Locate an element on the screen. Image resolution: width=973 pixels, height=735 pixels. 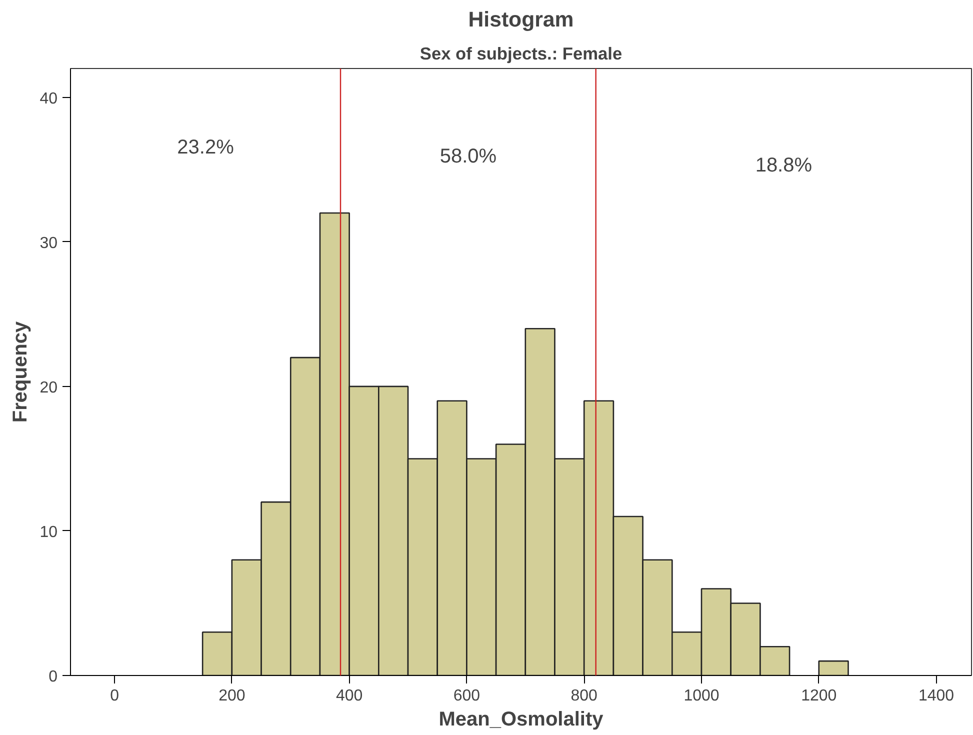
x-tick-label: 1200 is located at coordinates (819, 696).